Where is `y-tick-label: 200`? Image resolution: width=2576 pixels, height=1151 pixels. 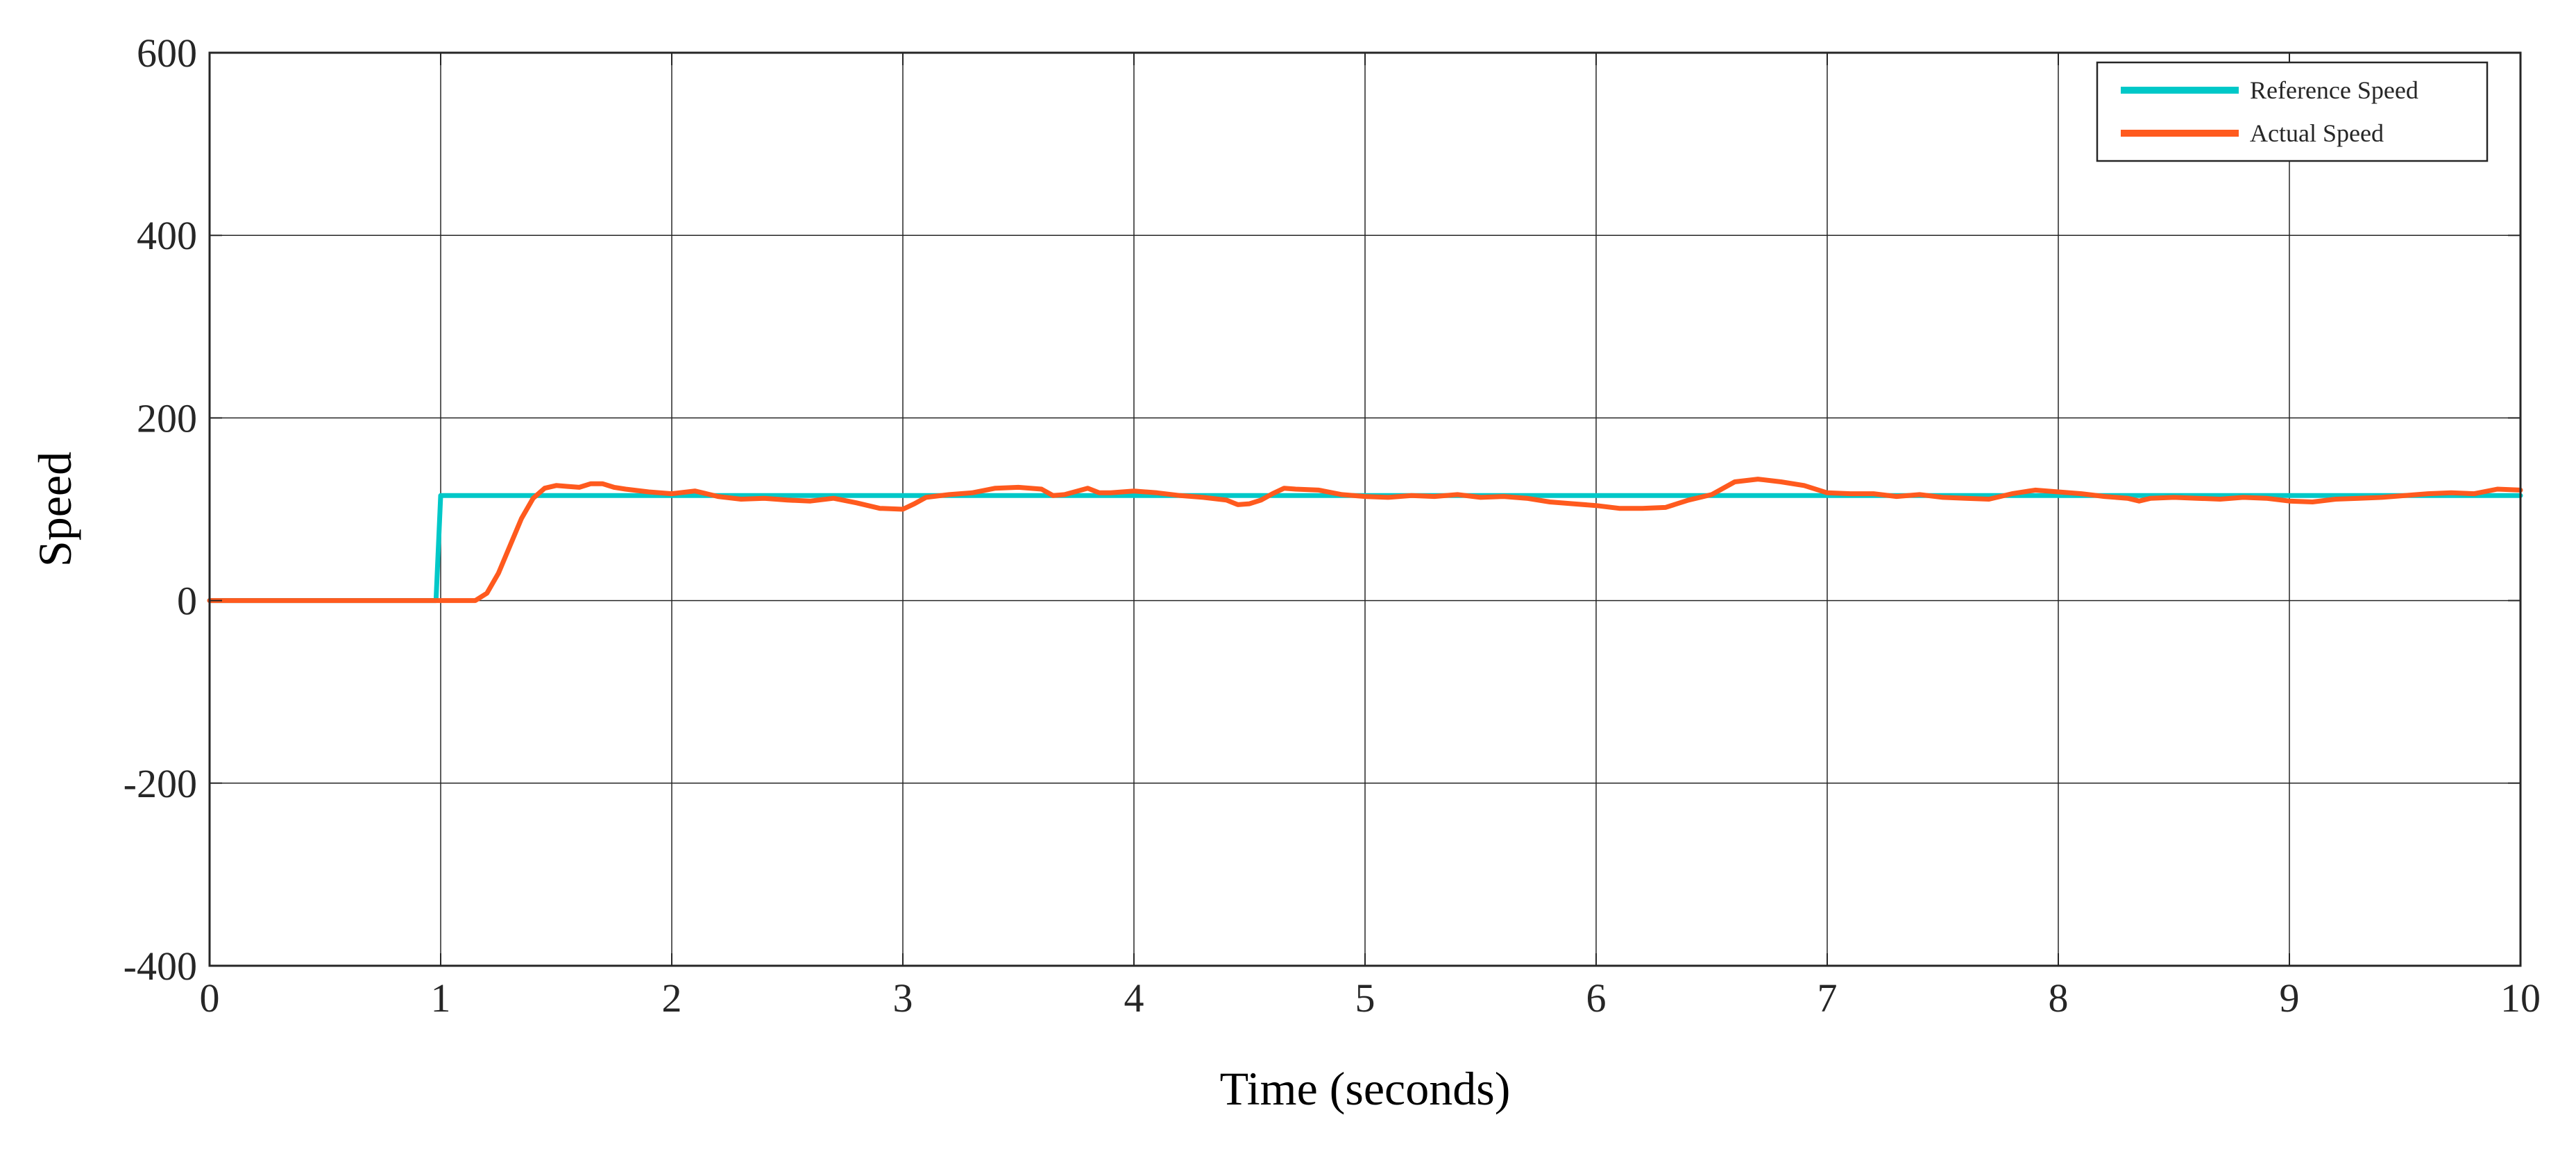
y-tick-label: 200 is located at coordinates (167, 418).